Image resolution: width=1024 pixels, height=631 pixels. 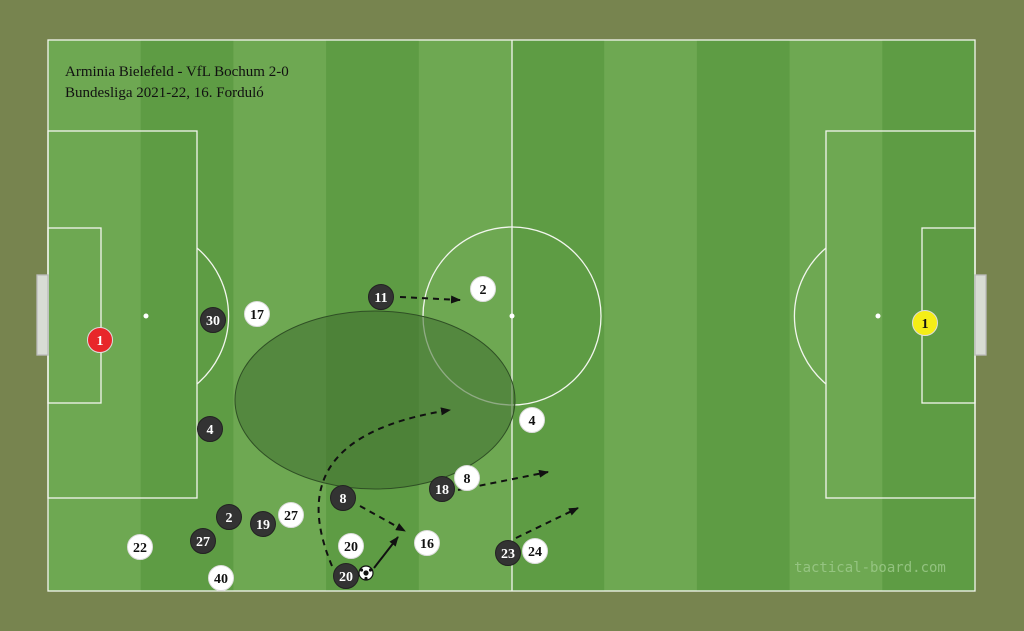 I want to click on player-number: 11, so click(x=380, y=298).